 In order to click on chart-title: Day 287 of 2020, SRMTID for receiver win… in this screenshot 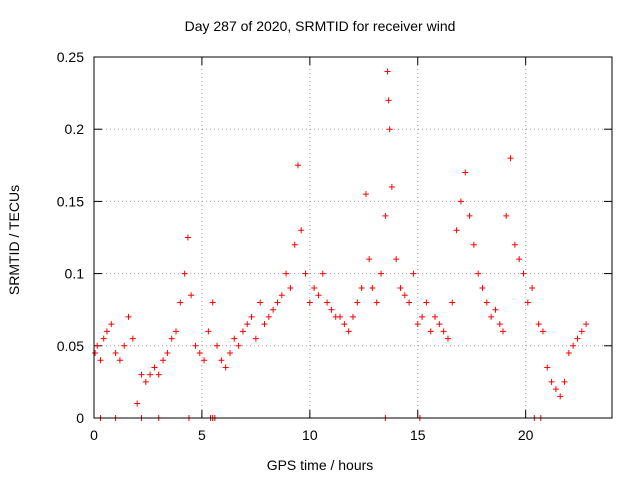, I will do `click(320, 26)`.